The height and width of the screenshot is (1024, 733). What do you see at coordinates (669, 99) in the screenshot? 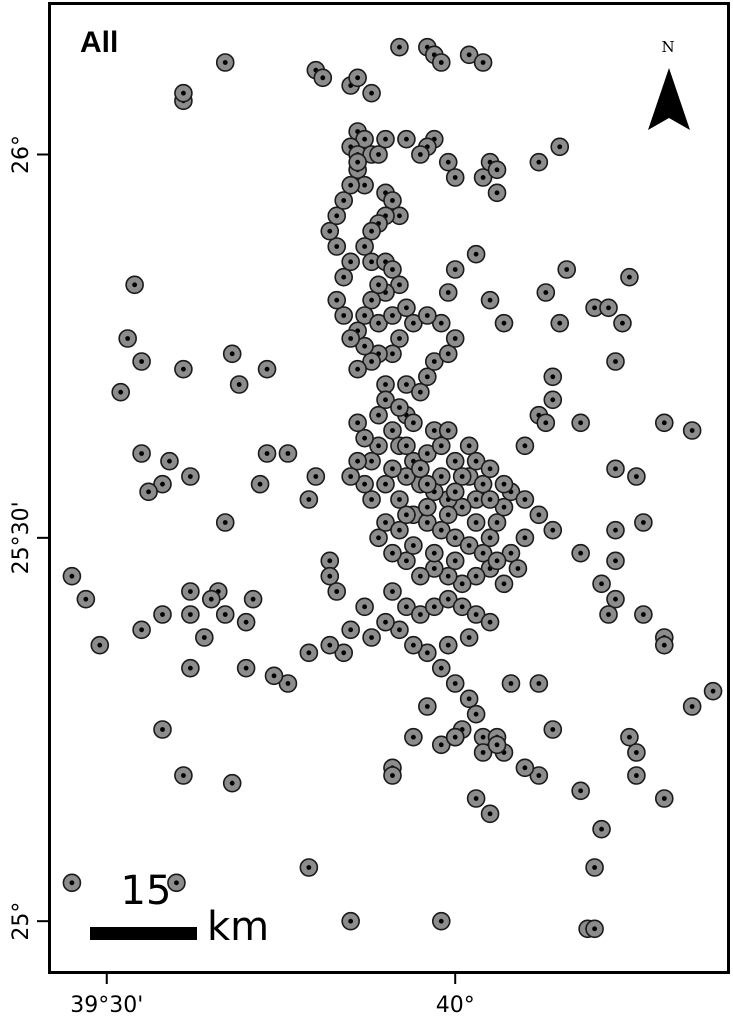
I see `north-arrow-icon` at bounding box center [669, 99].